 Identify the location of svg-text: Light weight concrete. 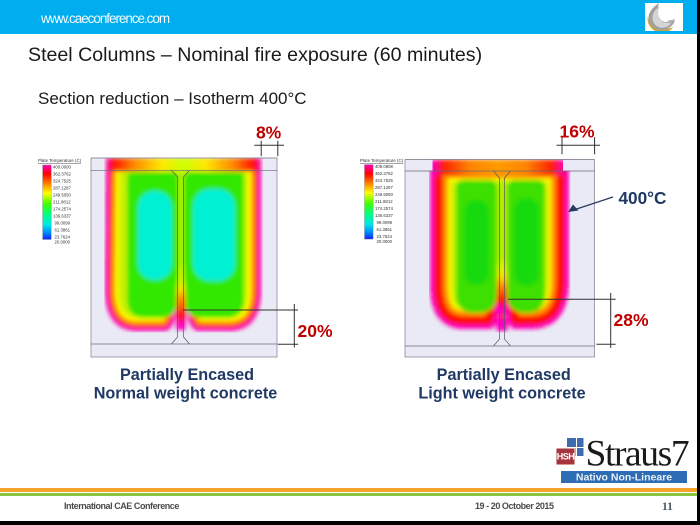
(501, 394).